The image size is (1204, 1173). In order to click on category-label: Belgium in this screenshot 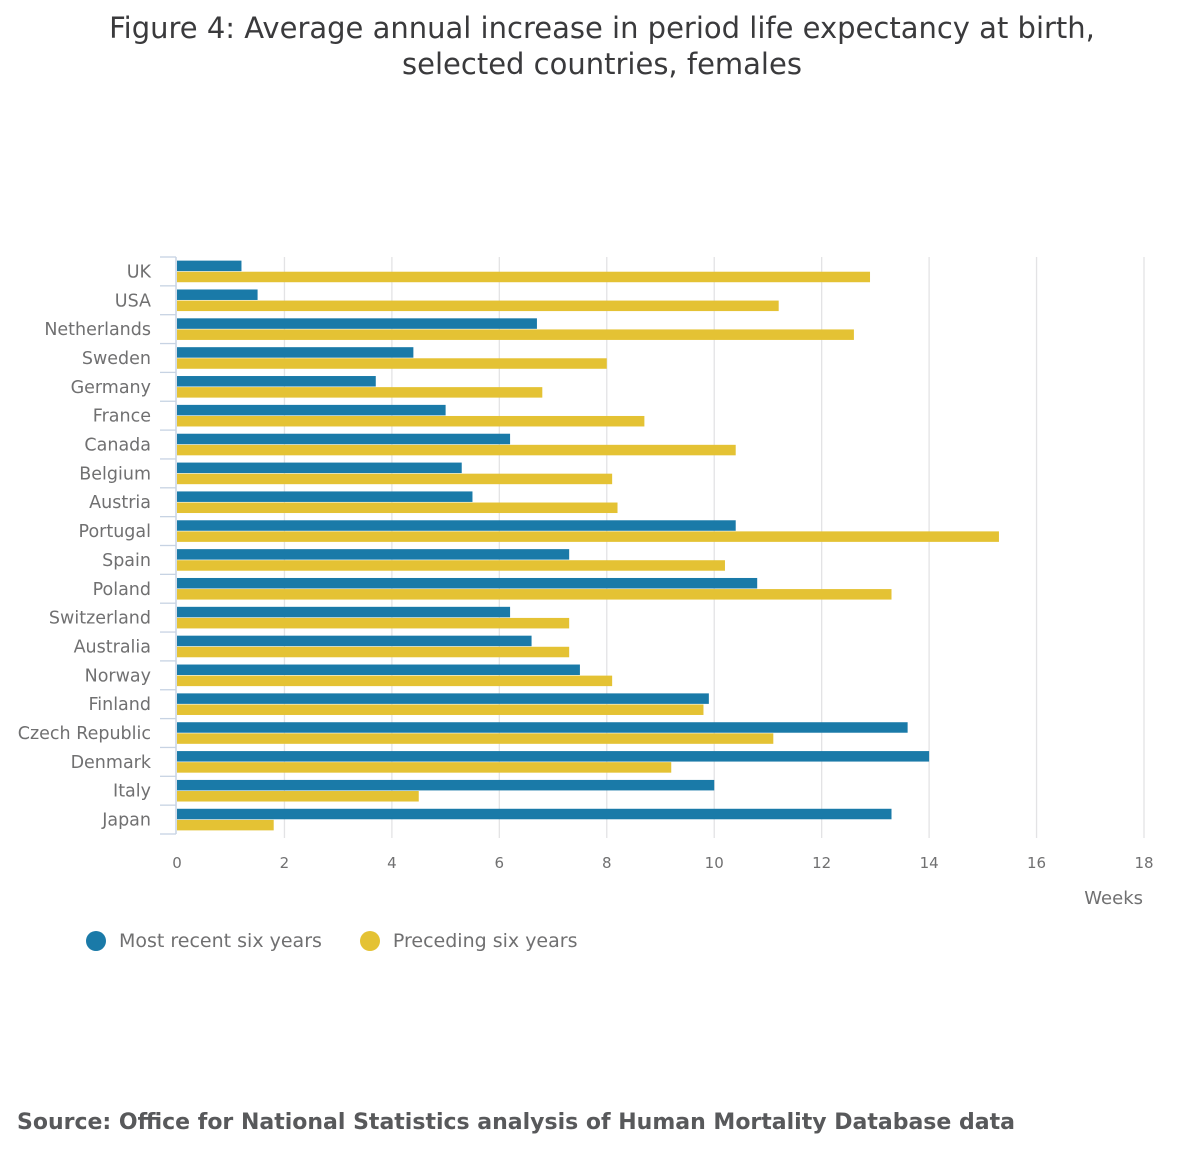, I will do `click(115, 474)`.